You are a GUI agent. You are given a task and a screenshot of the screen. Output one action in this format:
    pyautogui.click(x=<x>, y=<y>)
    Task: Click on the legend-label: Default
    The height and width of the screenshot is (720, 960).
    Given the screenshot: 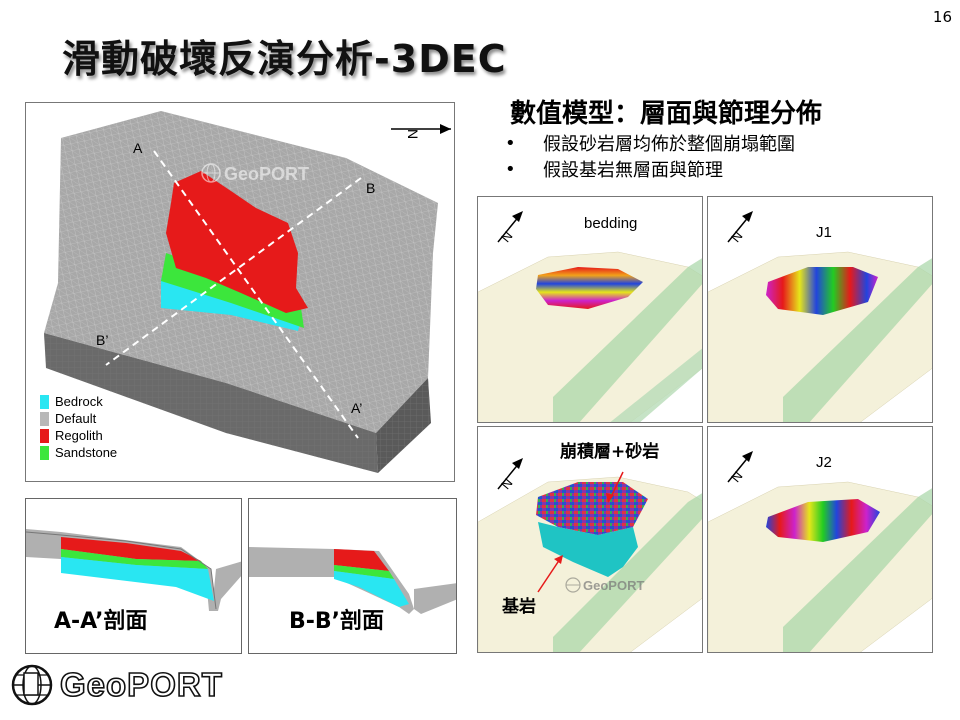 What is the action you would take?
    pyautogui.click(x=76, y=418)
    